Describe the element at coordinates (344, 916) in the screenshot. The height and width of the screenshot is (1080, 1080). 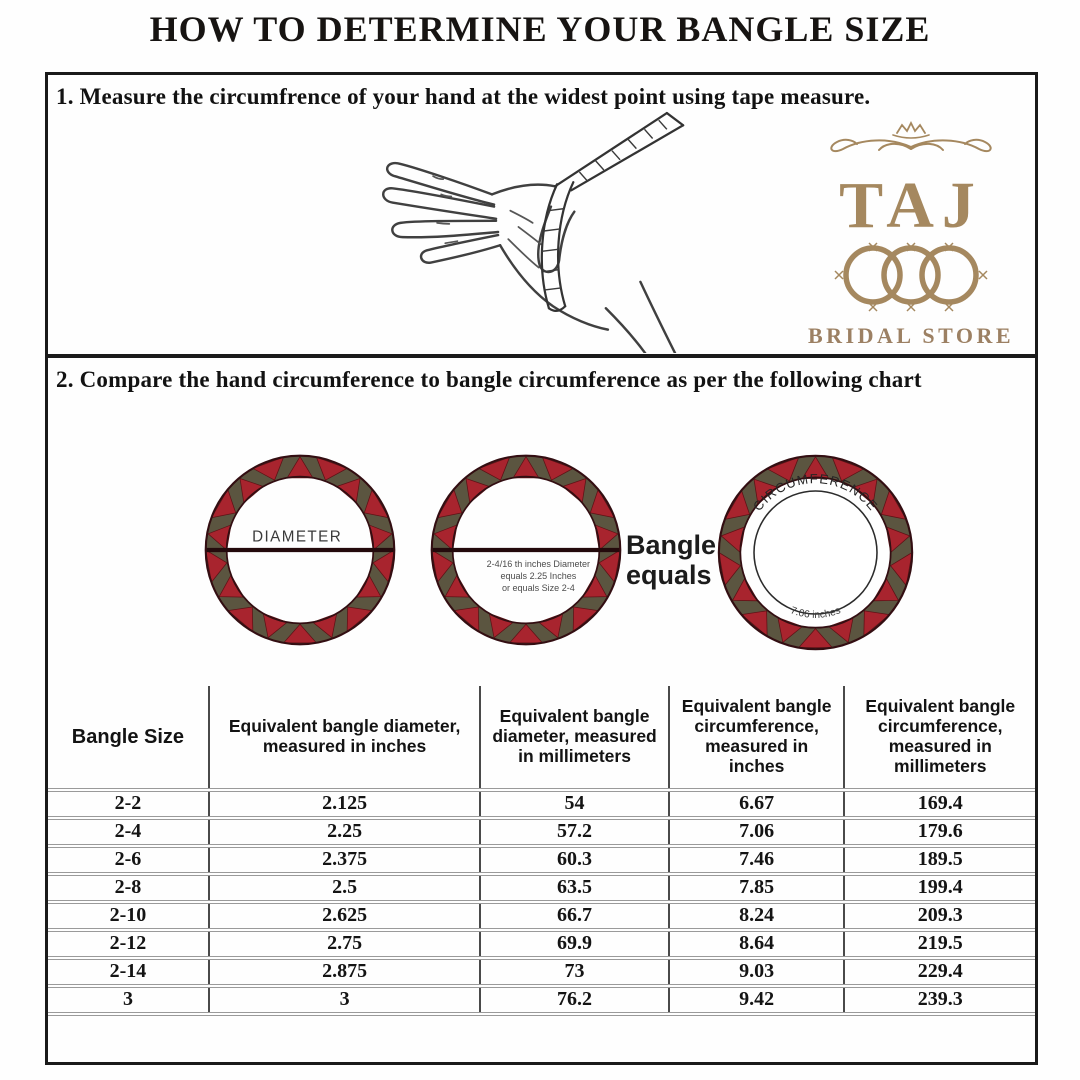
I see `table-cell: 2.625` at that location.